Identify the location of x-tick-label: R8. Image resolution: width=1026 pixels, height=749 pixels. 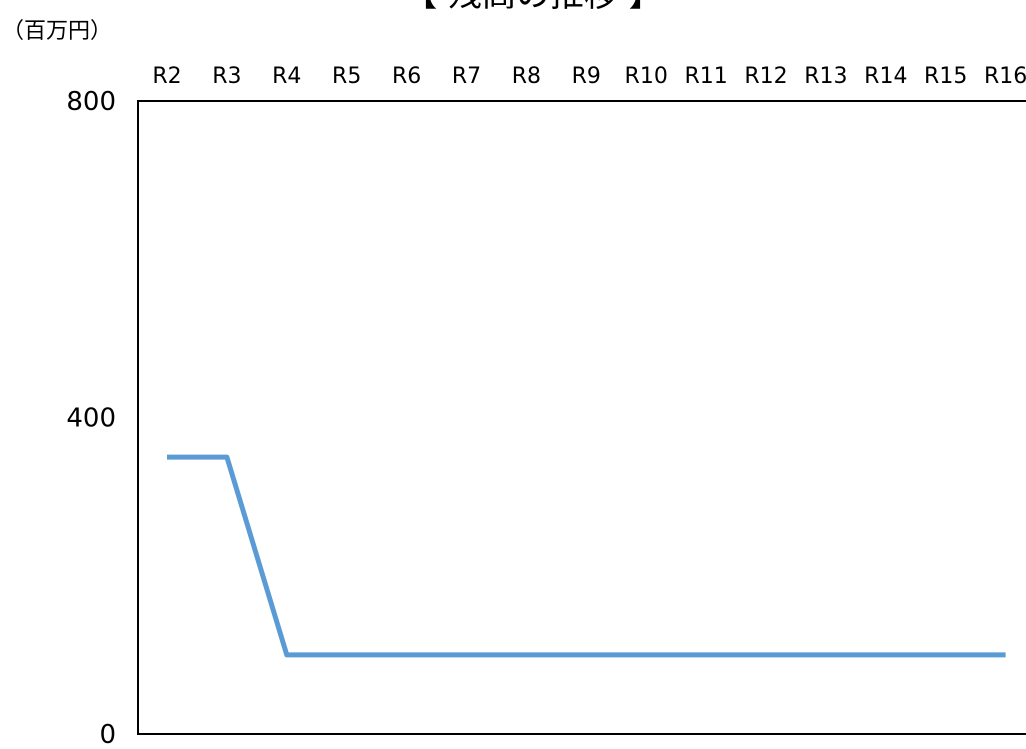
(526, 76).